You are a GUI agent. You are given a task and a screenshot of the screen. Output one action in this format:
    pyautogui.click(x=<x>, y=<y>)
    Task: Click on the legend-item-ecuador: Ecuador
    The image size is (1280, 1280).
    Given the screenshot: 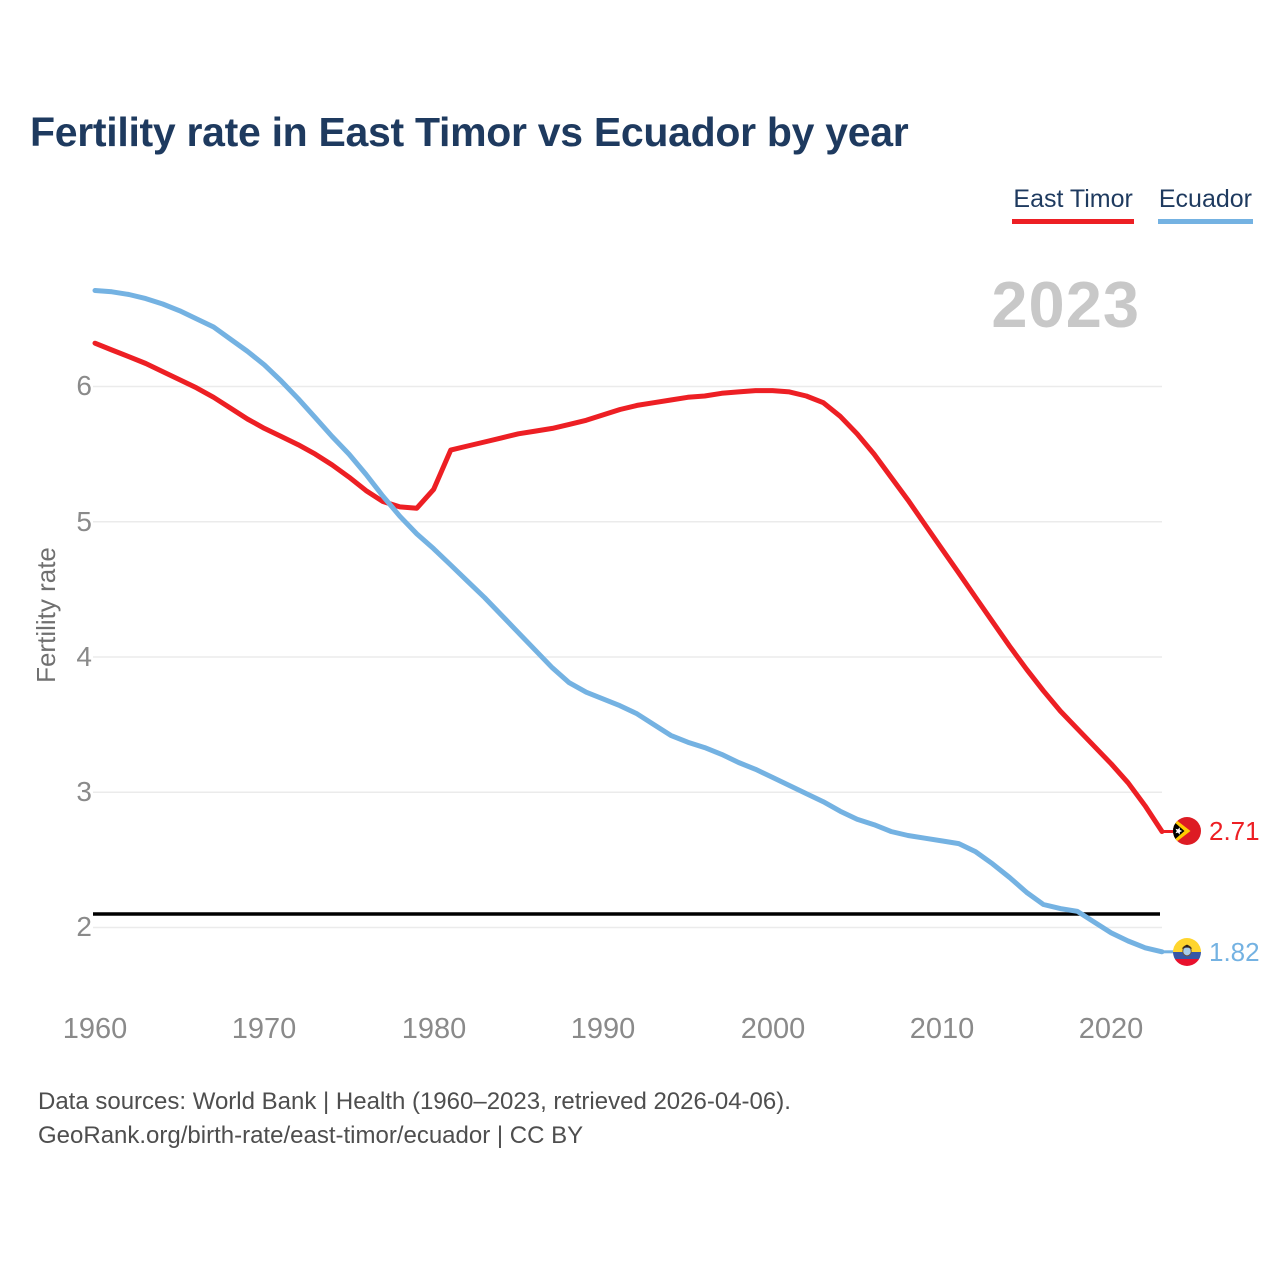 What is the action you would take?
    pyautogui.click(x=1205, y=204)
    